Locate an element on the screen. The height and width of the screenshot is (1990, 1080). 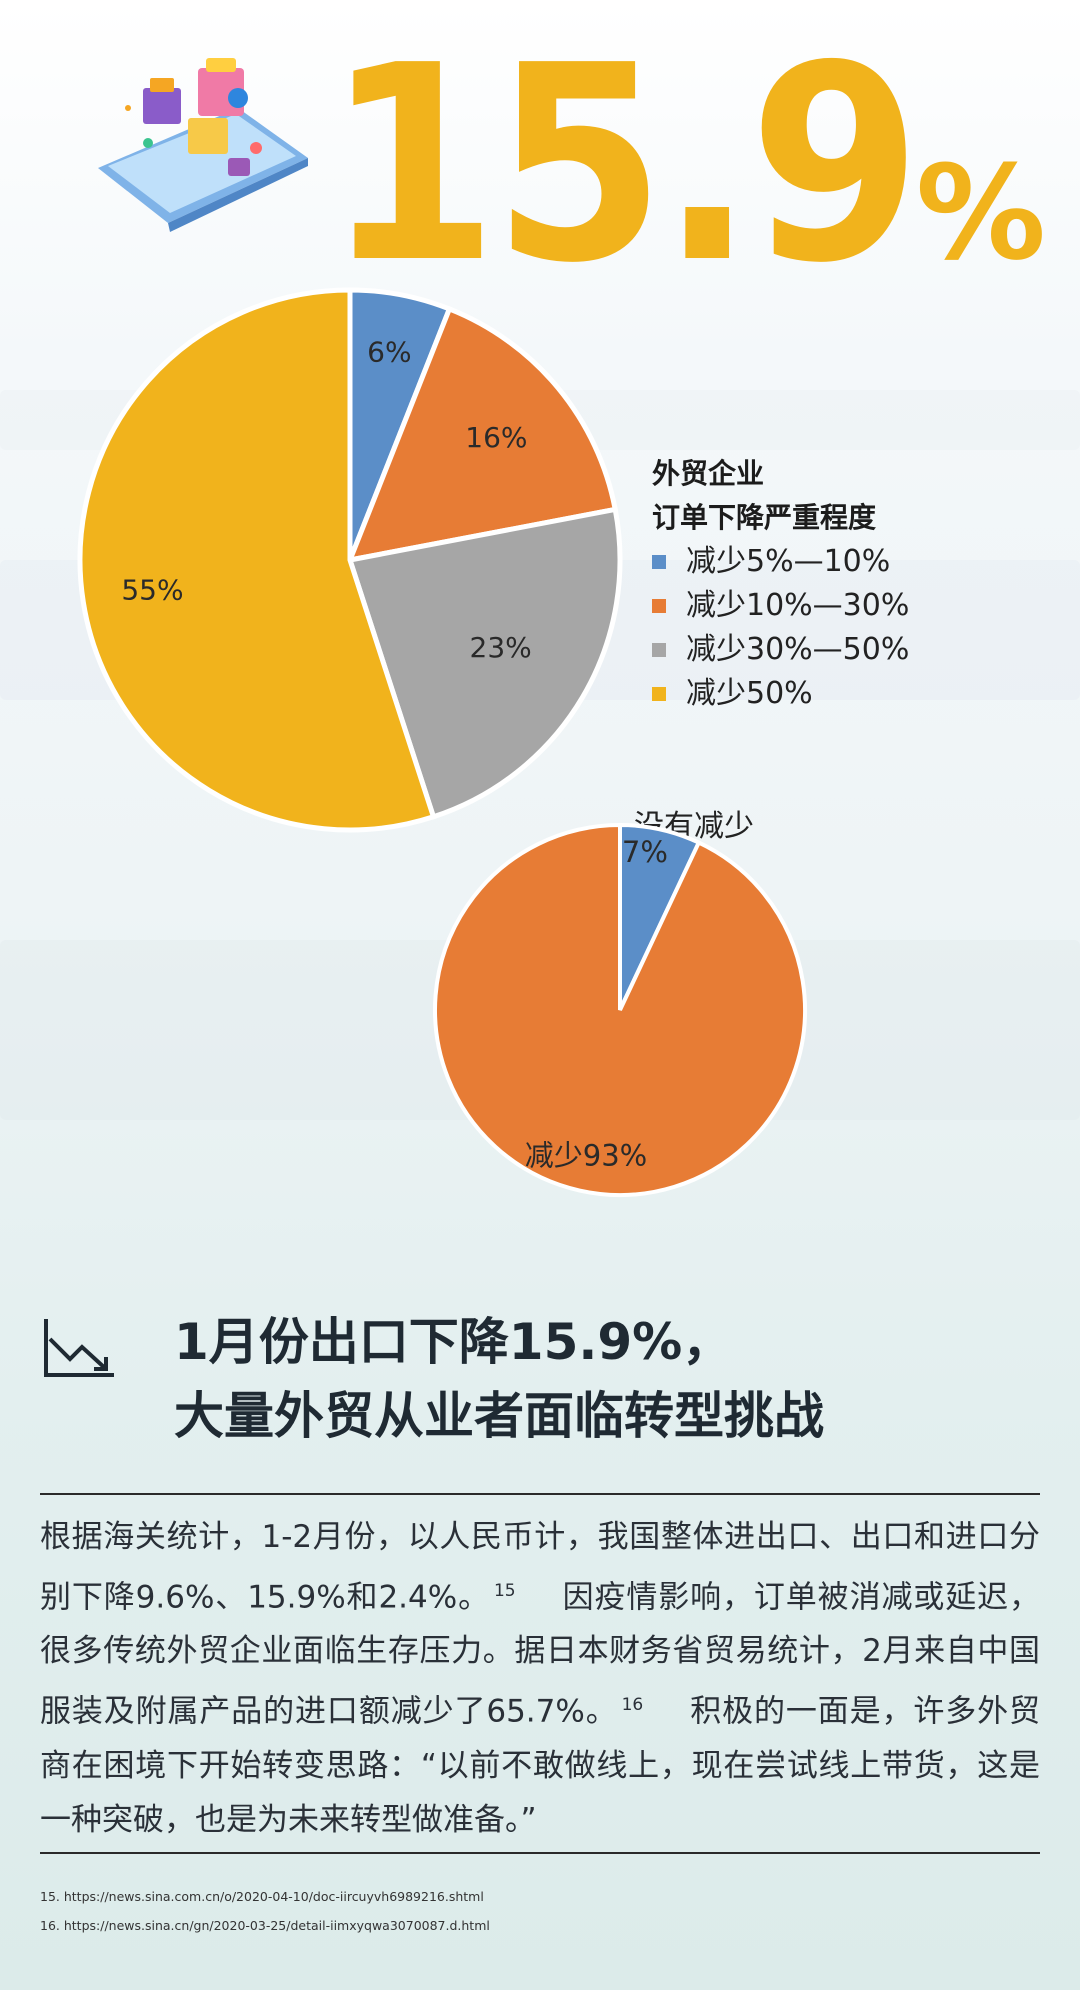
legend-label: 减少10%—30% is located at coordinates (798, 605).